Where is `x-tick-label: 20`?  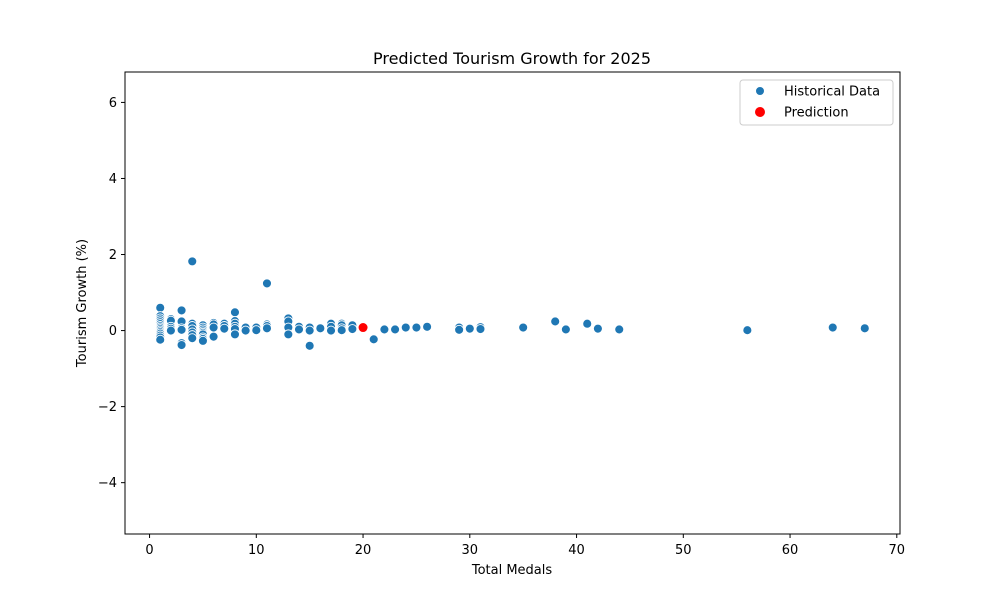 x-tick-label: 20 is located at coordinates (363, 550).